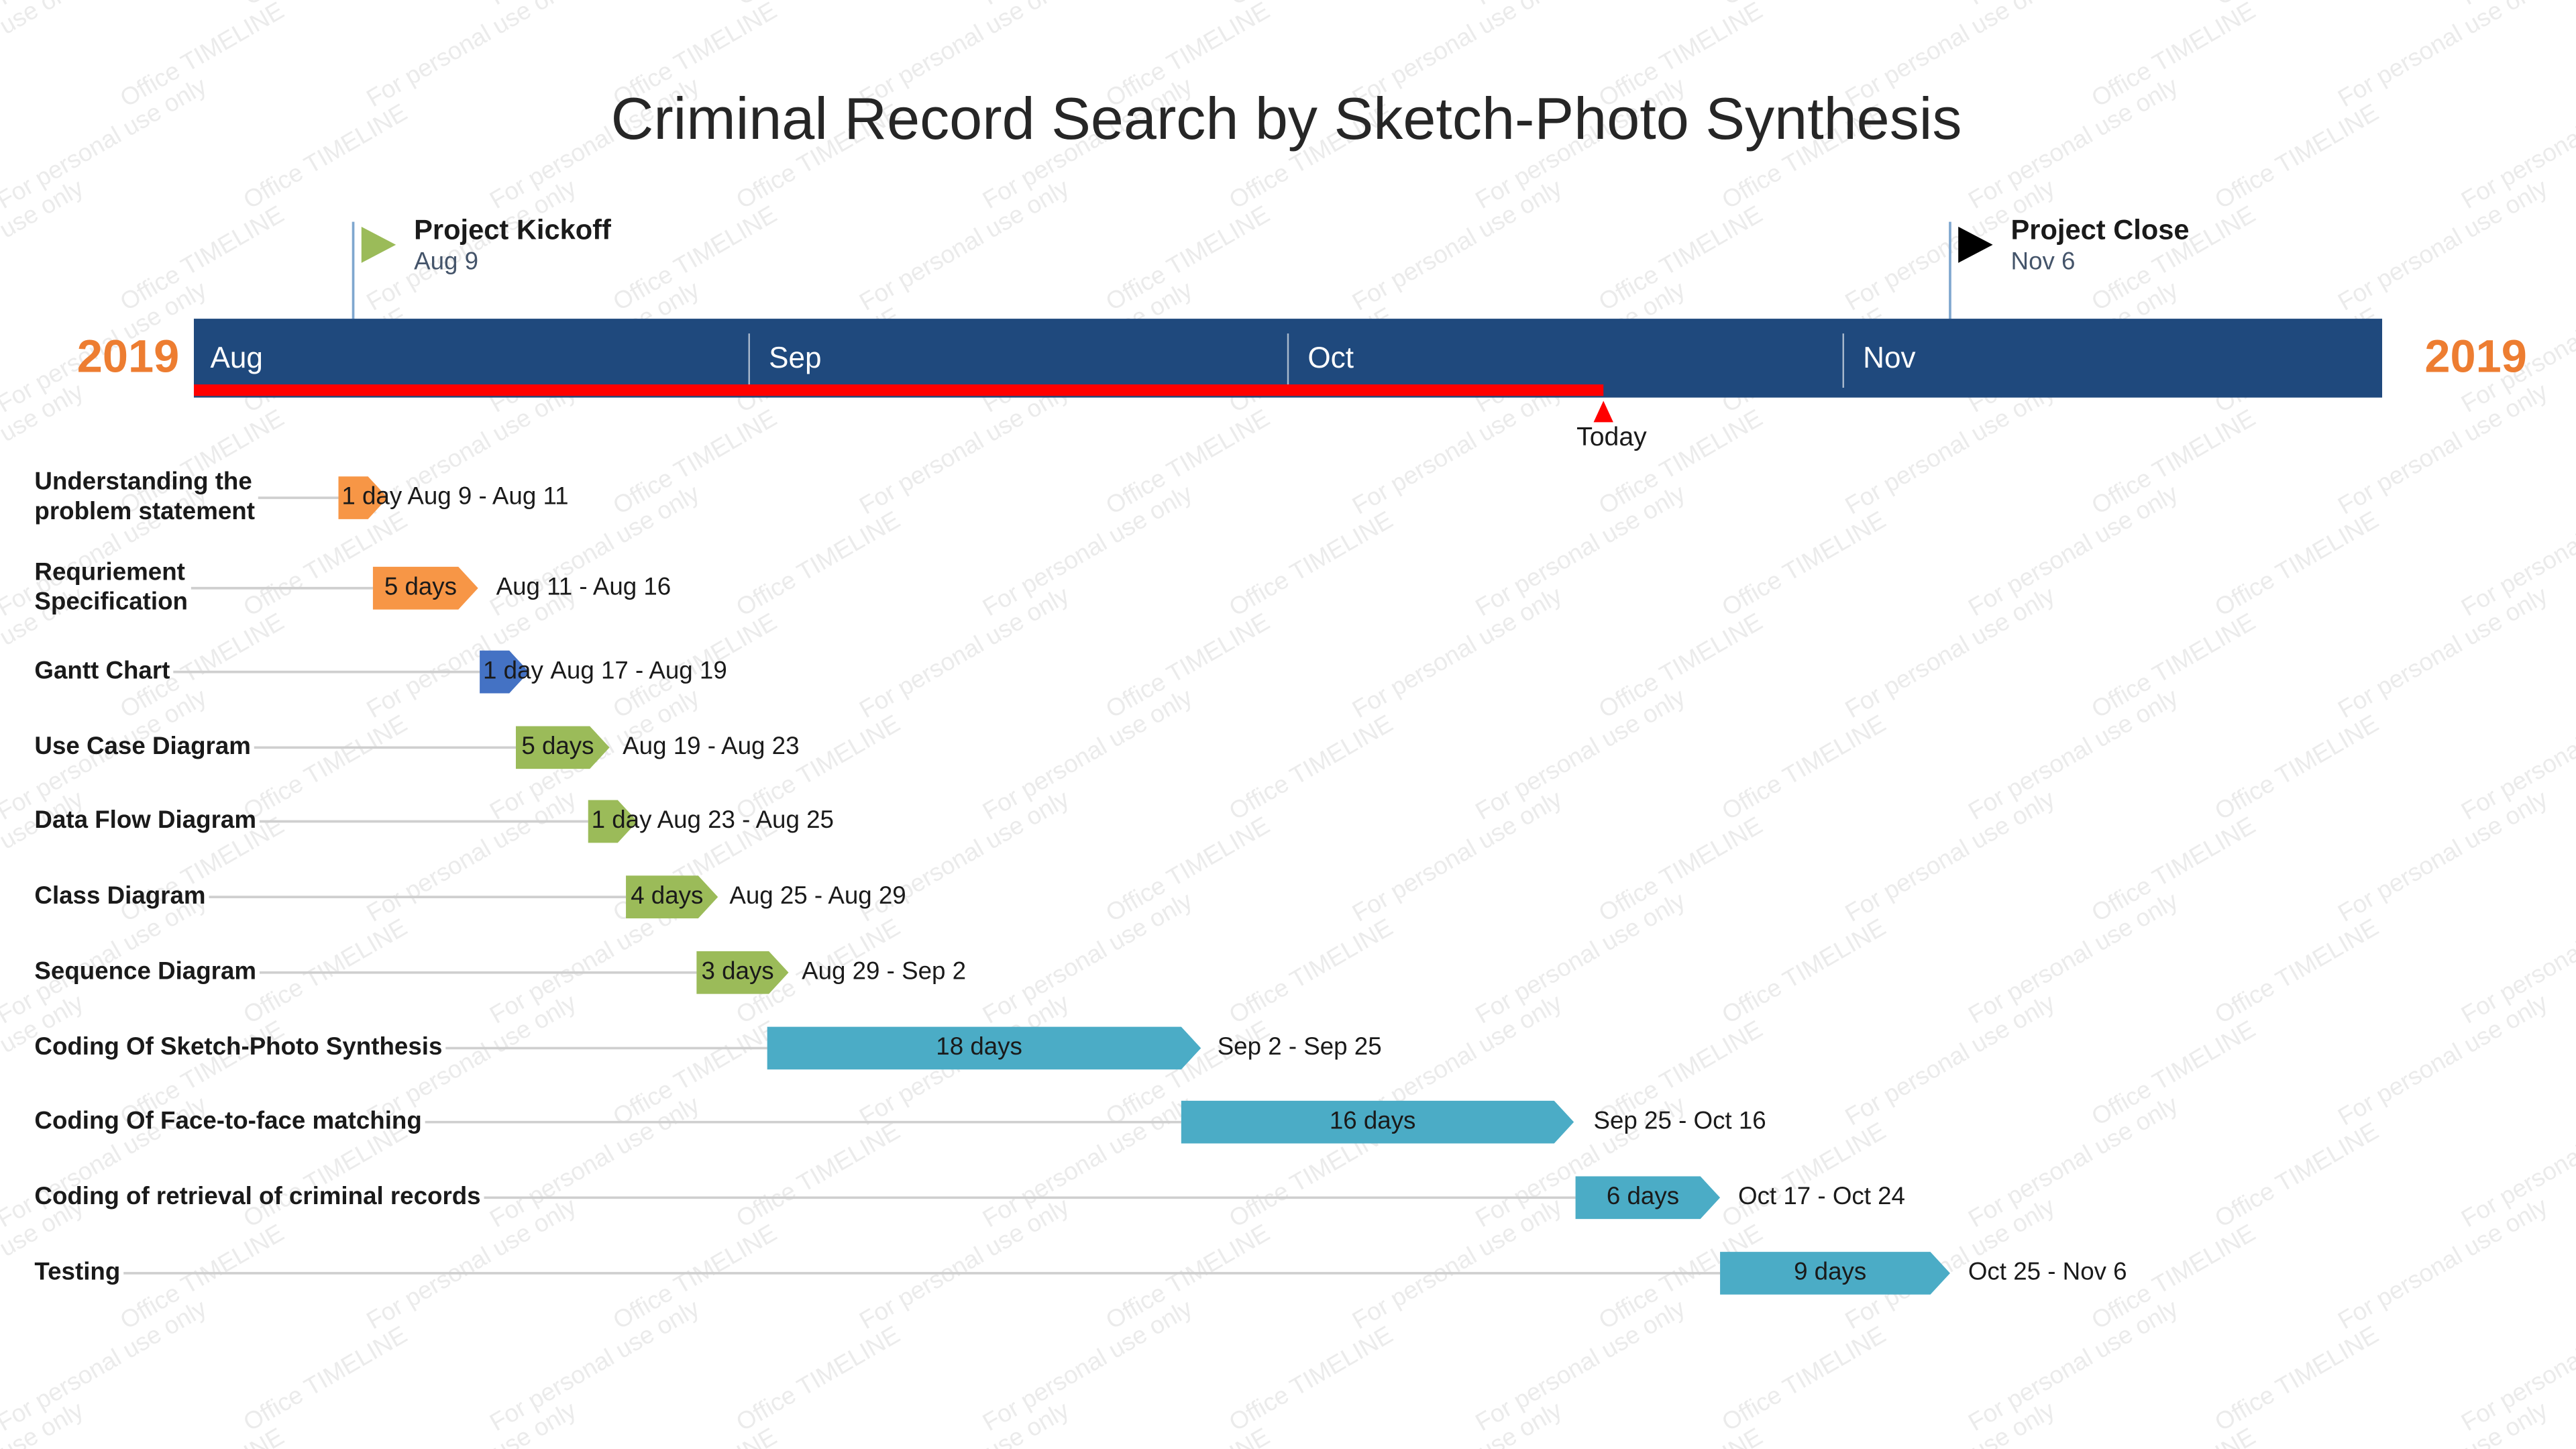 This screenshot has height=1449, width=2576. I want to click on task-dates: Sep 25 - Oct 16, so click(1680, 1120).